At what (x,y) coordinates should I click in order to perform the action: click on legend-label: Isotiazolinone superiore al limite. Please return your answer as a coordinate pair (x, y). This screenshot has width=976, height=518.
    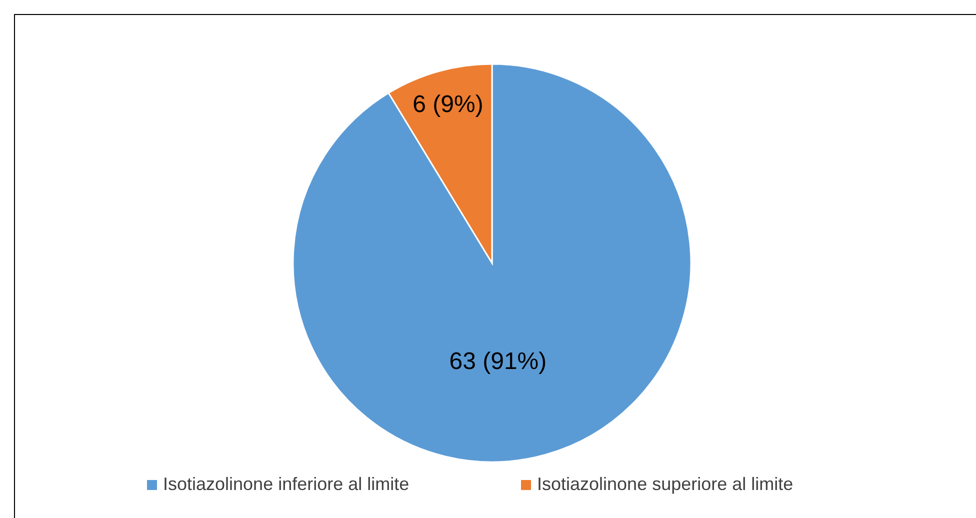
    Looking at the image, I should click on (665, 484).